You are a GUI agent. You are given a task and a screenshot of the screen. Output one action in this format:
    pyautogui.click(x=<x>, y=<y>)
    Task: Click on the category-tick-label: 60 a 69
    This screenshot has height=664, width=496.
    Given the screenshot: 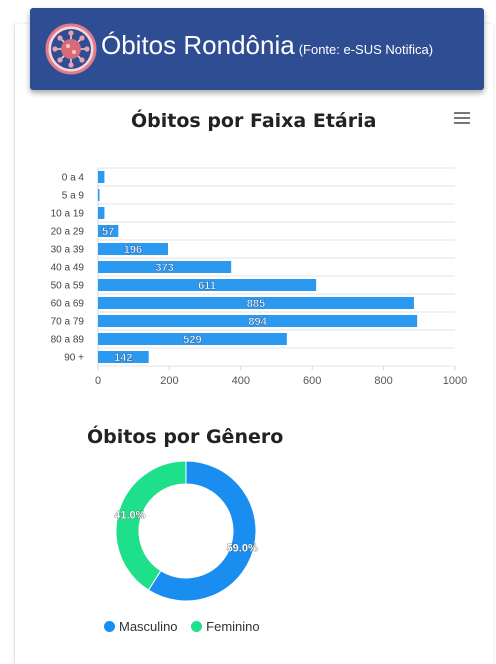 What is the action you would take?
    pyautogui.click(x=68, y=304)
    